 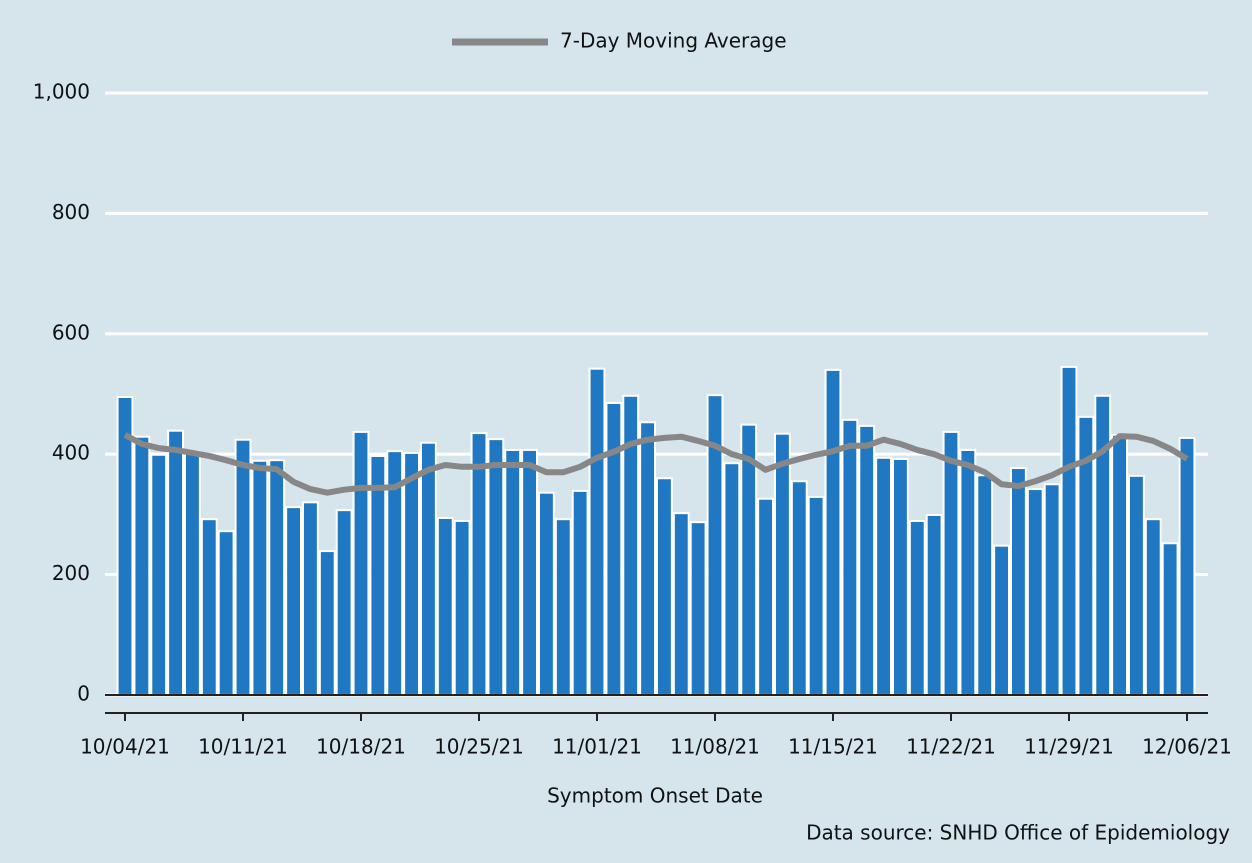 I want to click on x-tick-label: 11/15/21, so click(x=833, y=747).